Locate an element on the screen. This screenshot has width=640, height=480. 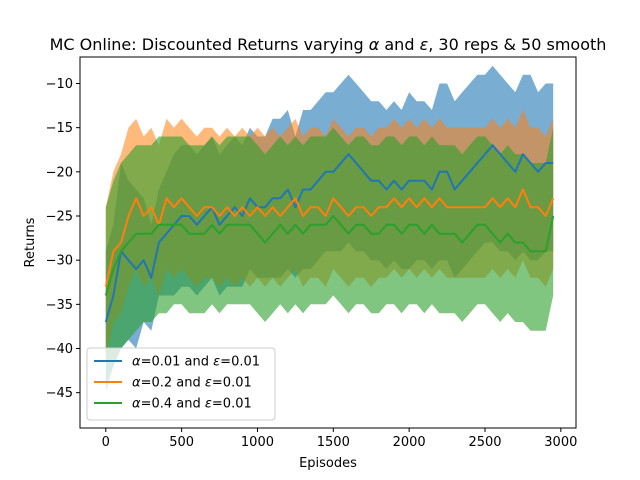
legend-box is located at coordinates (181, 384).